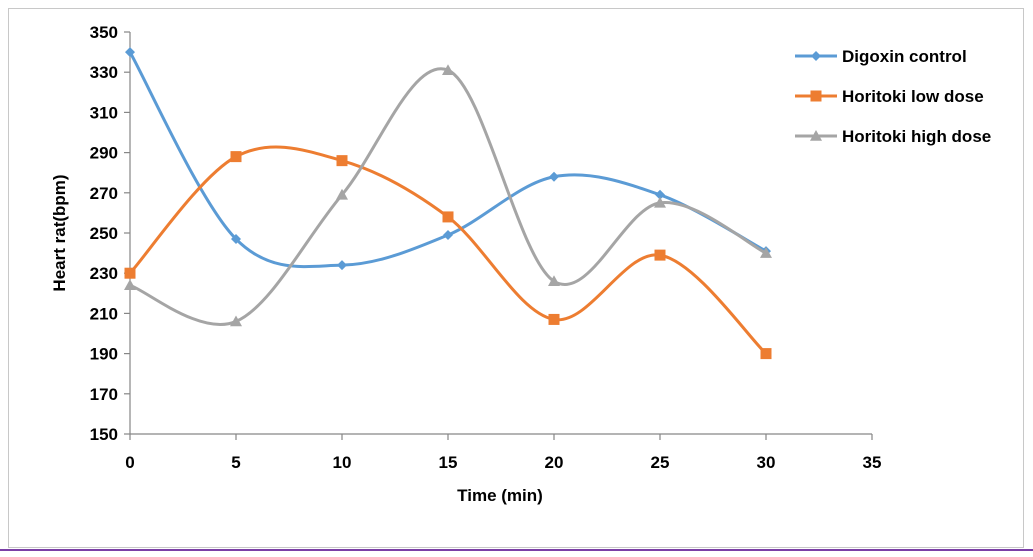 Image resolution: width=1033 pixels, height=557 pixels. I want to click on y-tick-label: 170, so click(104, 394).